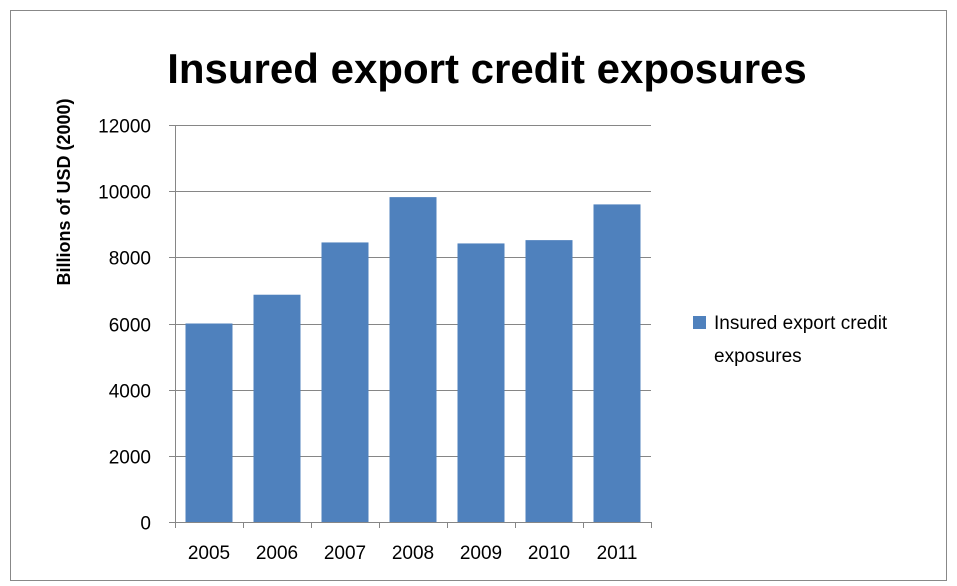 The width and height of the screenshot is (957, 586). I want to click on x-tick-labels: 2005 2006 2007 2008 2009 2010 2011, so click(413, 553).